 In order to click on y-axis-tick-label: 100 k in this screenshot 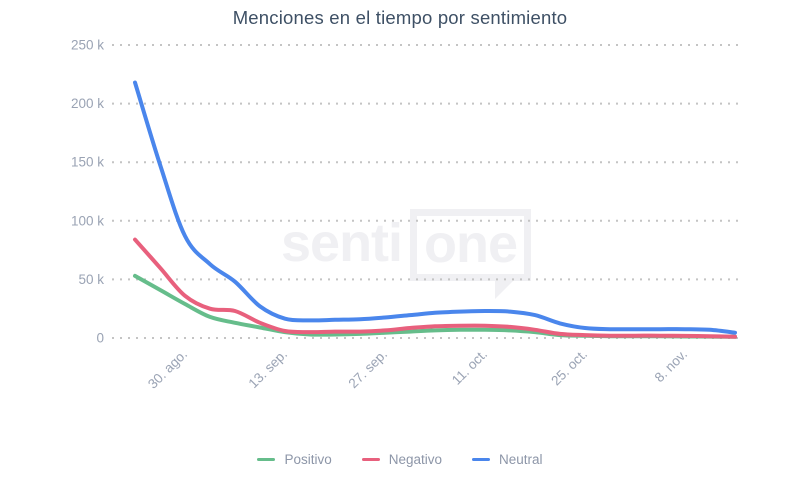, I will do `click(87, 220)`.